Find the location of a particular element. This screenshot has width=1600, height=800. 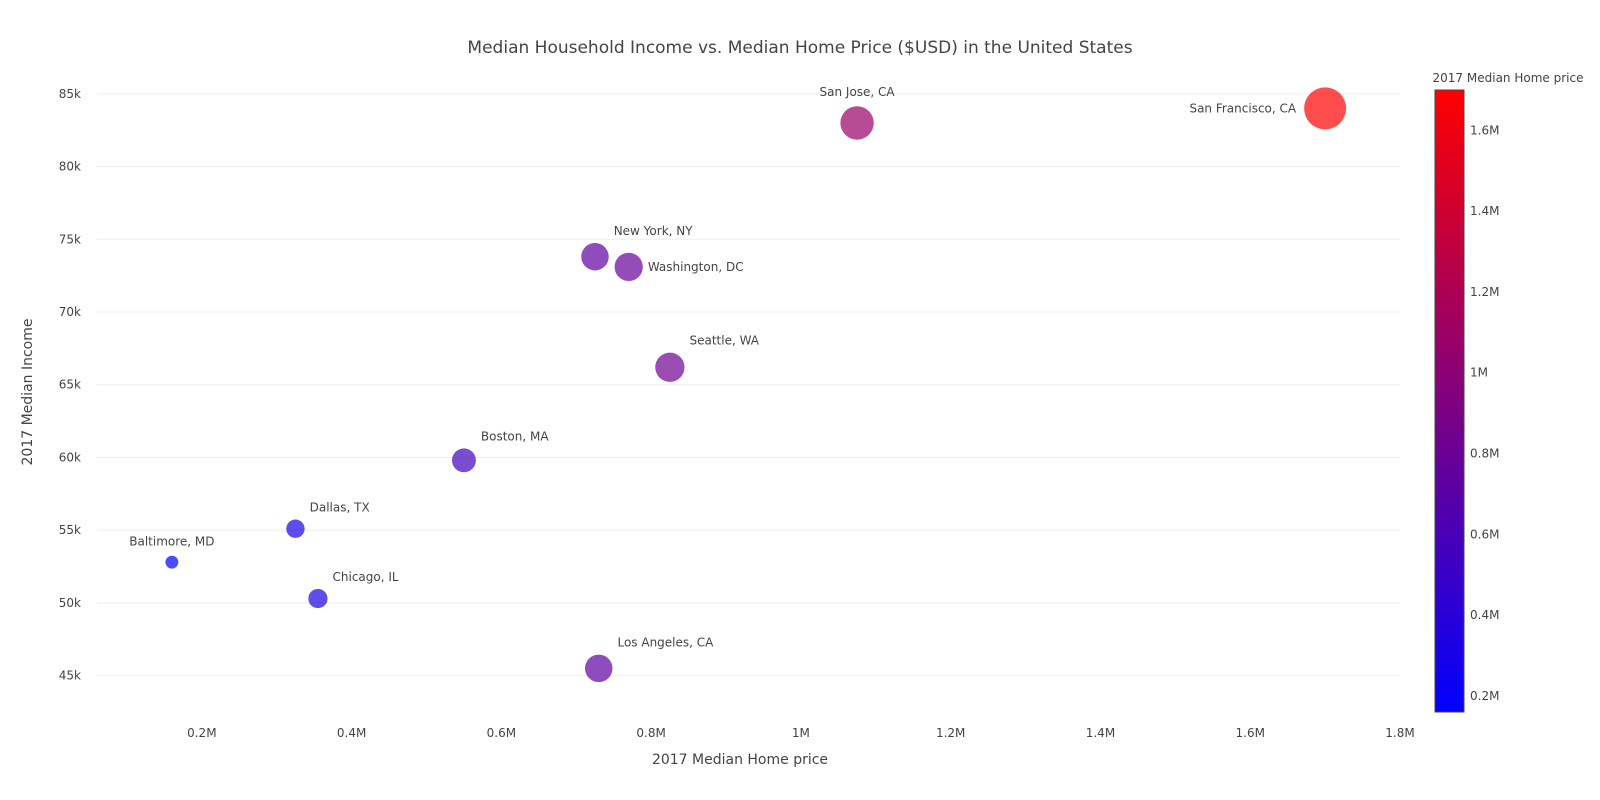

y-tick-label: 85k is located at coordinates (70, 94).